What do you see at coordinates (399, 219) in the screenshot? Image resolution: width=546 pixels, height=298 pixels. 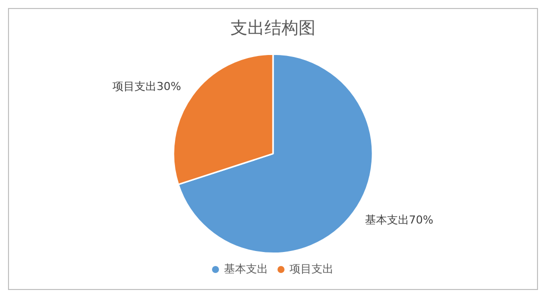 I see `data-label: 基本支出70%` at bounding box center [399, 219].